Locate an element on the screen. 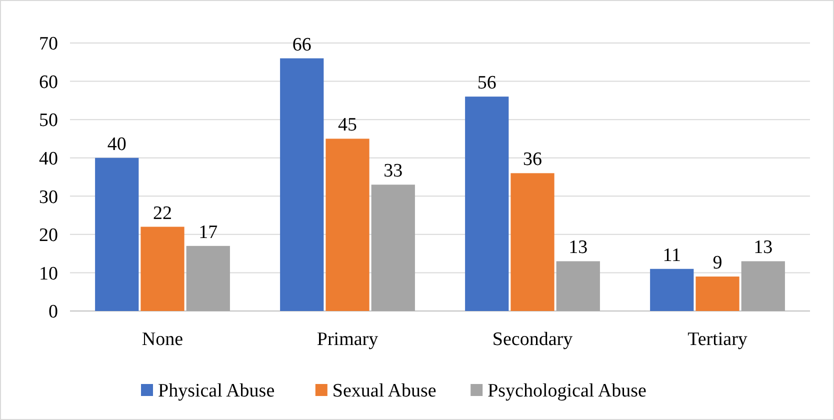 This screenshot has height=420, width=834. legend-label: Physical Abuse is located at coordinates (216, 391).